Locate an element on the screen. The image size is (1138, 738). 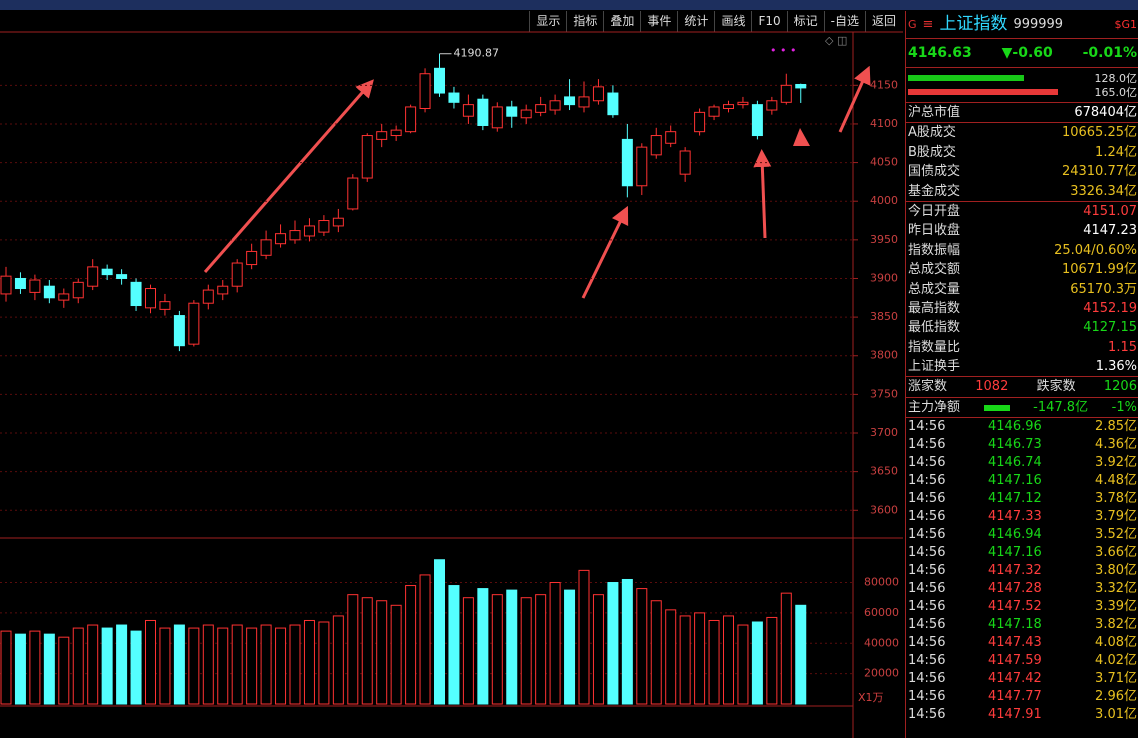
stat-value: 4147.23 is located at coordinates (1110, 231).